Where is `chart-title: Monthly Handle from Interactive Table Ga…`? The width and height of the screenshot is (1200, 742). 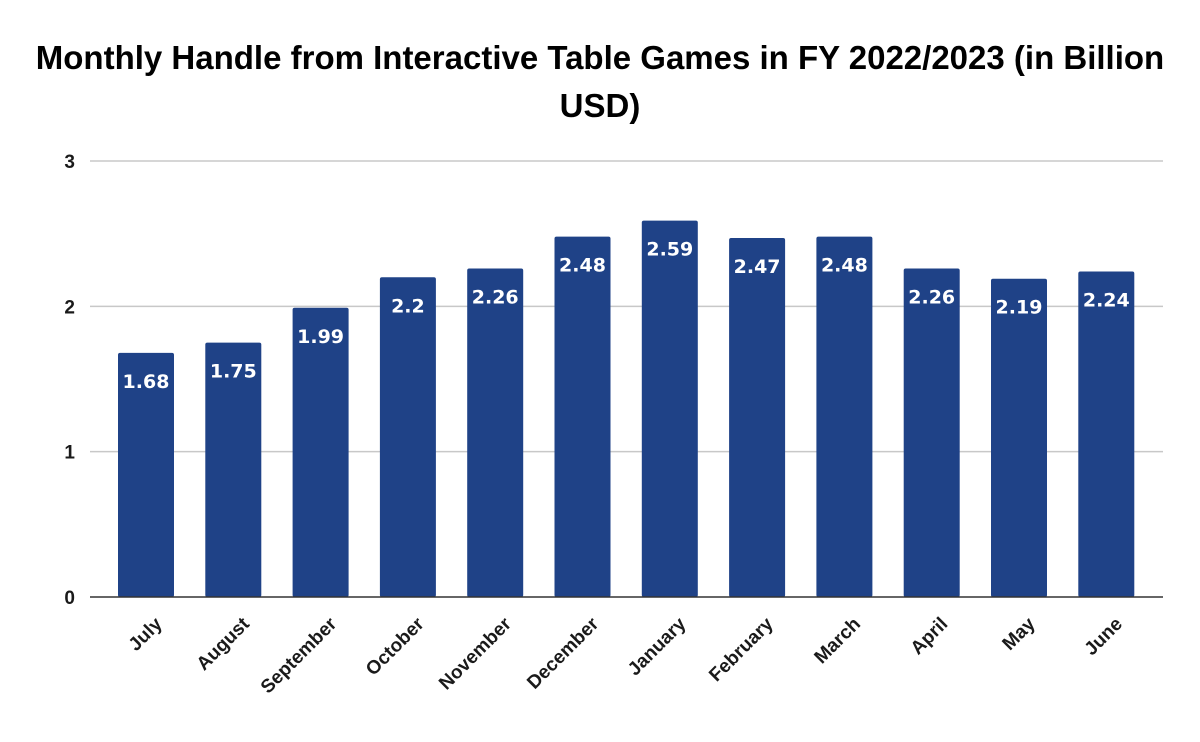
chart-title: Monthly Handle from Interactive Table Ga… is located at coordinates (600, 81).